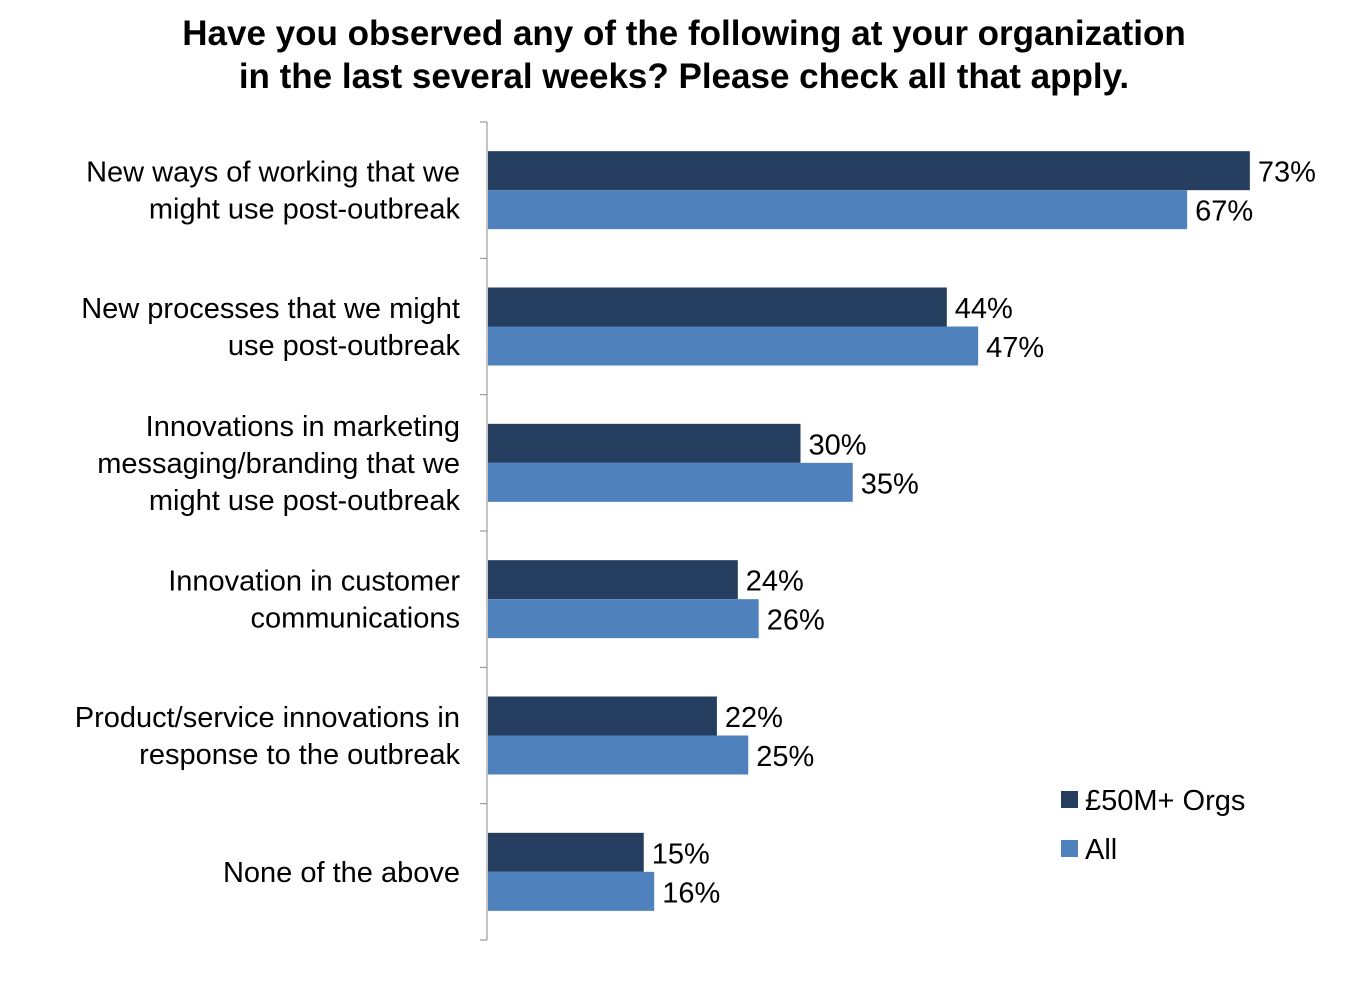 This screenshot has height=992, width=1368. What do you see at coordinates (355, 619) in the screenshot?
I see `category-label: communications` at bounding box center [355, 619].